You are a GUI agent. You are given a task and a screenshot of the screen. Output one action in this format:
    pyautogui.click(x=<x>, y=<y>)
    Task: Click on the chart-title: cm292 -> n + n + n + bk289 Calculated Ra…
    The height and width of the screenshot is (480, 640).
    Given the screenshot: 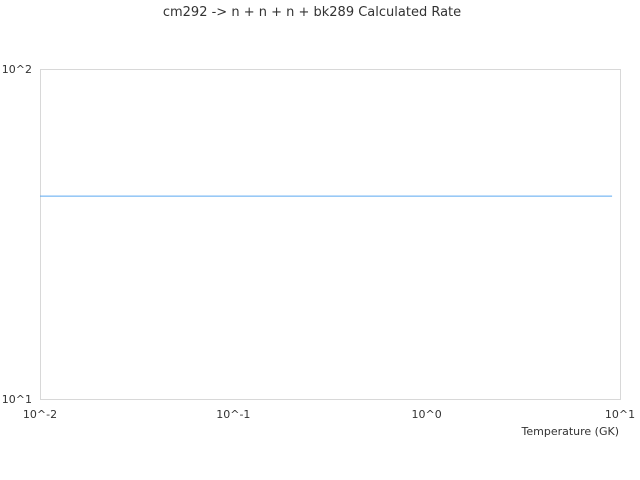 What is the action you would take?
    pyautogui.click(x=312, y=12)
    